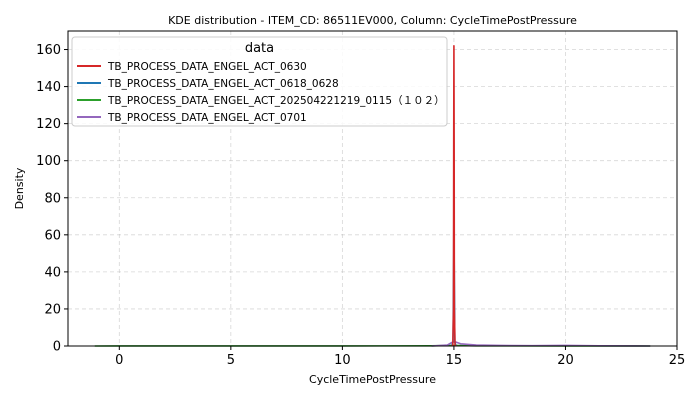 The height and width of the screenshot is (400, 700). What do you see at coordinates (19, 188) in the screenshot?
I see `y-axis-label: Density` at bounding box center [19, 188].